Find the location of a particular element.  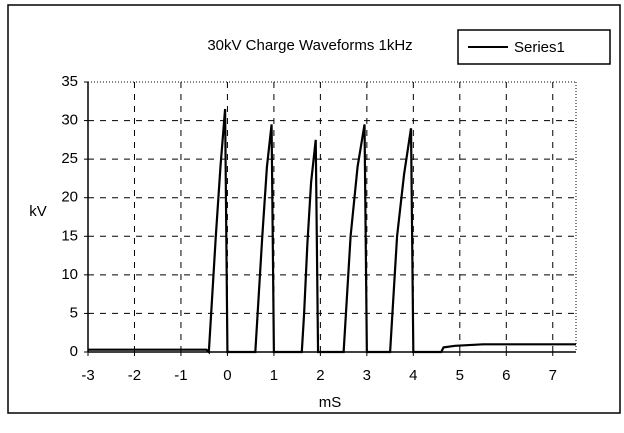

x-tick-label: 3 is located at coordinates (367, 375).